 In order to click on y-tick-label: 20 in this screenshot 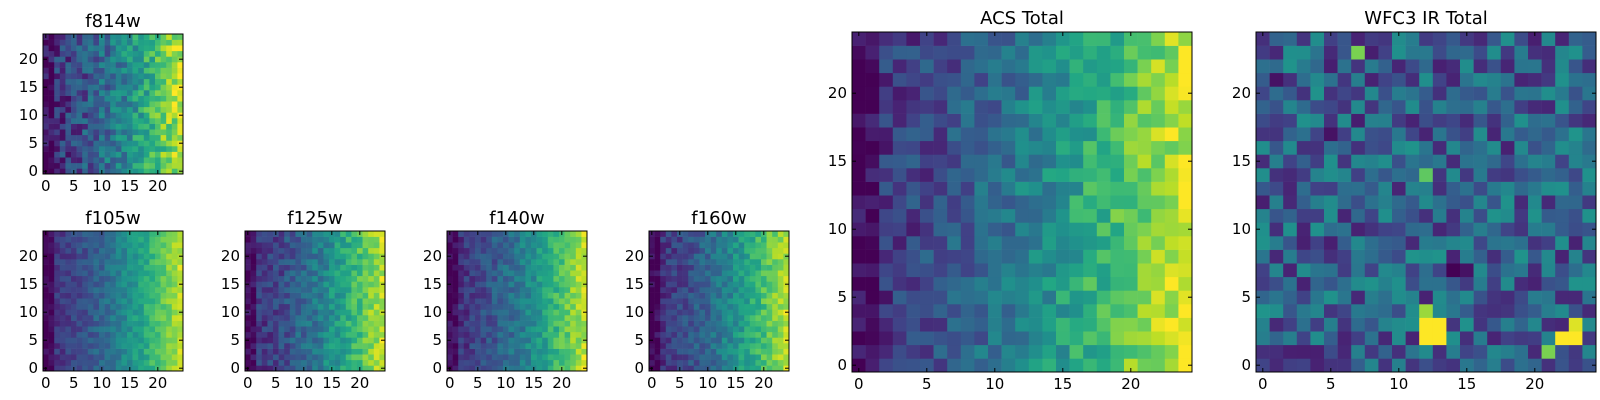, I will do `click(28, 59)`.